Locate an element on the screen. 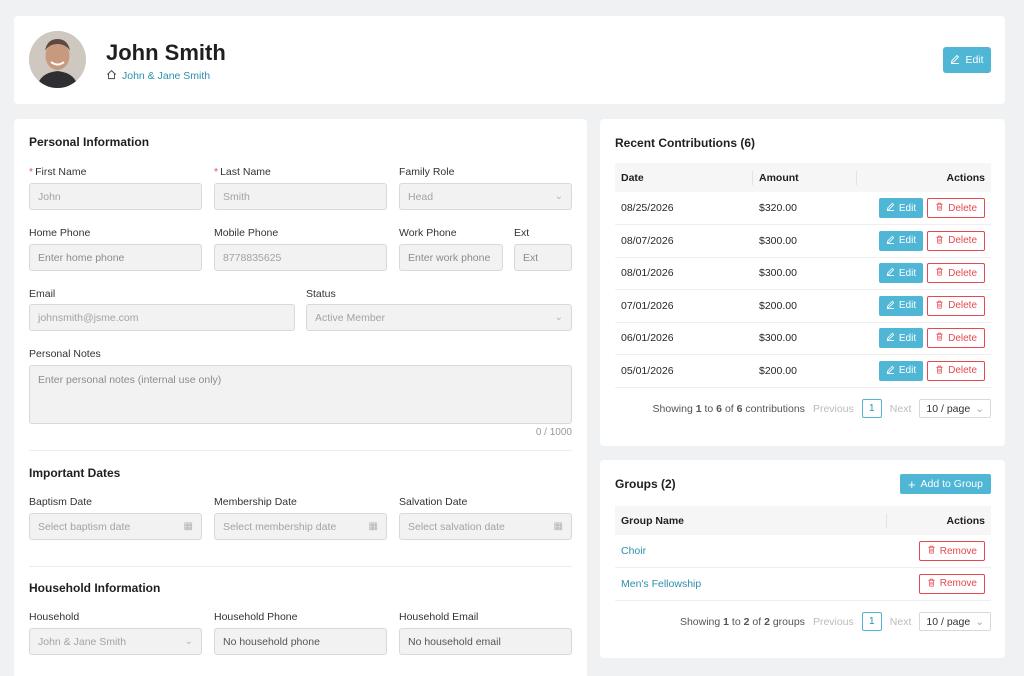 Image resolution: width=1024 pixels, height=676 pixels. household-link: John & Jane Smith is located at coordinates (158, 76).